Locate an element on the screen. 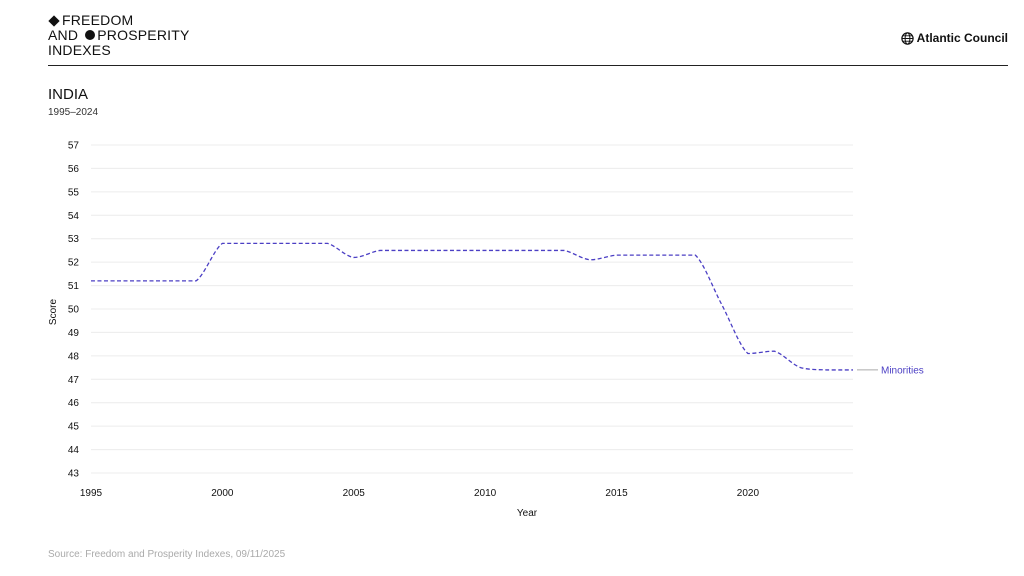 This screenshot has width=1024, height=576. y-axis-ticks: 43 44 45 46 47 48 49 50 51 52 53 54 55 56 57 is located at coordinates (74, 310).